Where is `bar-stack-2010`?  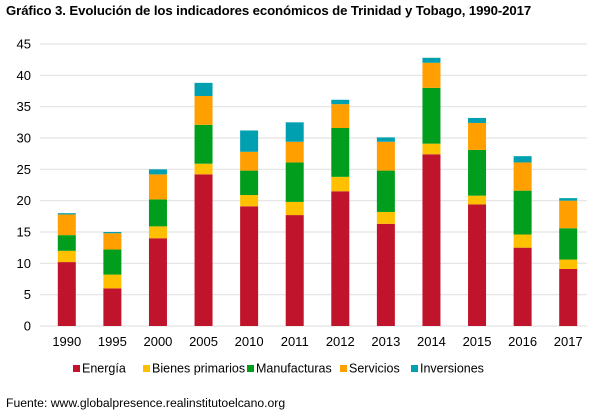
bar-stack-2010 is located at coordinates (249, 228).